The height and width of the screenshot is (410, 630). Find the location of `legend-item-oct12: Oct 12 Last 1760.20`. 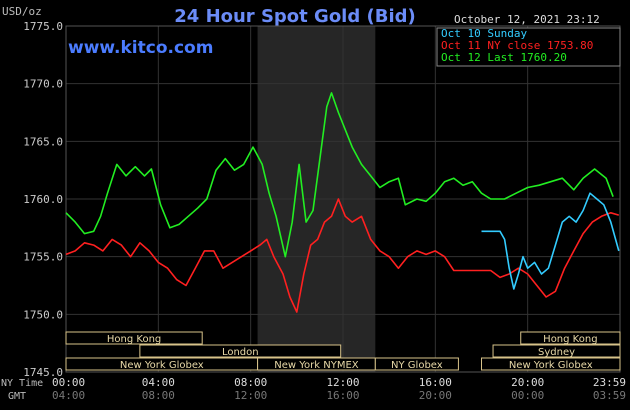

legend-item-oct12: Oct 12 Last 1760.20 is located at coordinates (504, 57).